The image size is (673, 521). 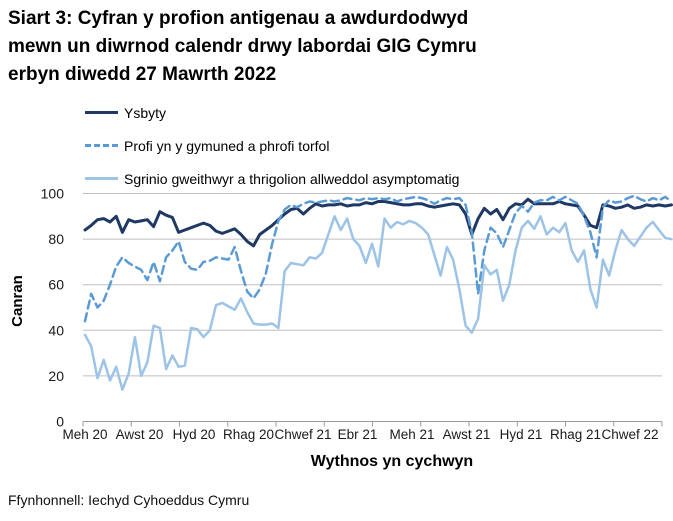 I want to click on legend-label: Profi yn y gymuned a phrofi torfol, so click(x=227, y=145).